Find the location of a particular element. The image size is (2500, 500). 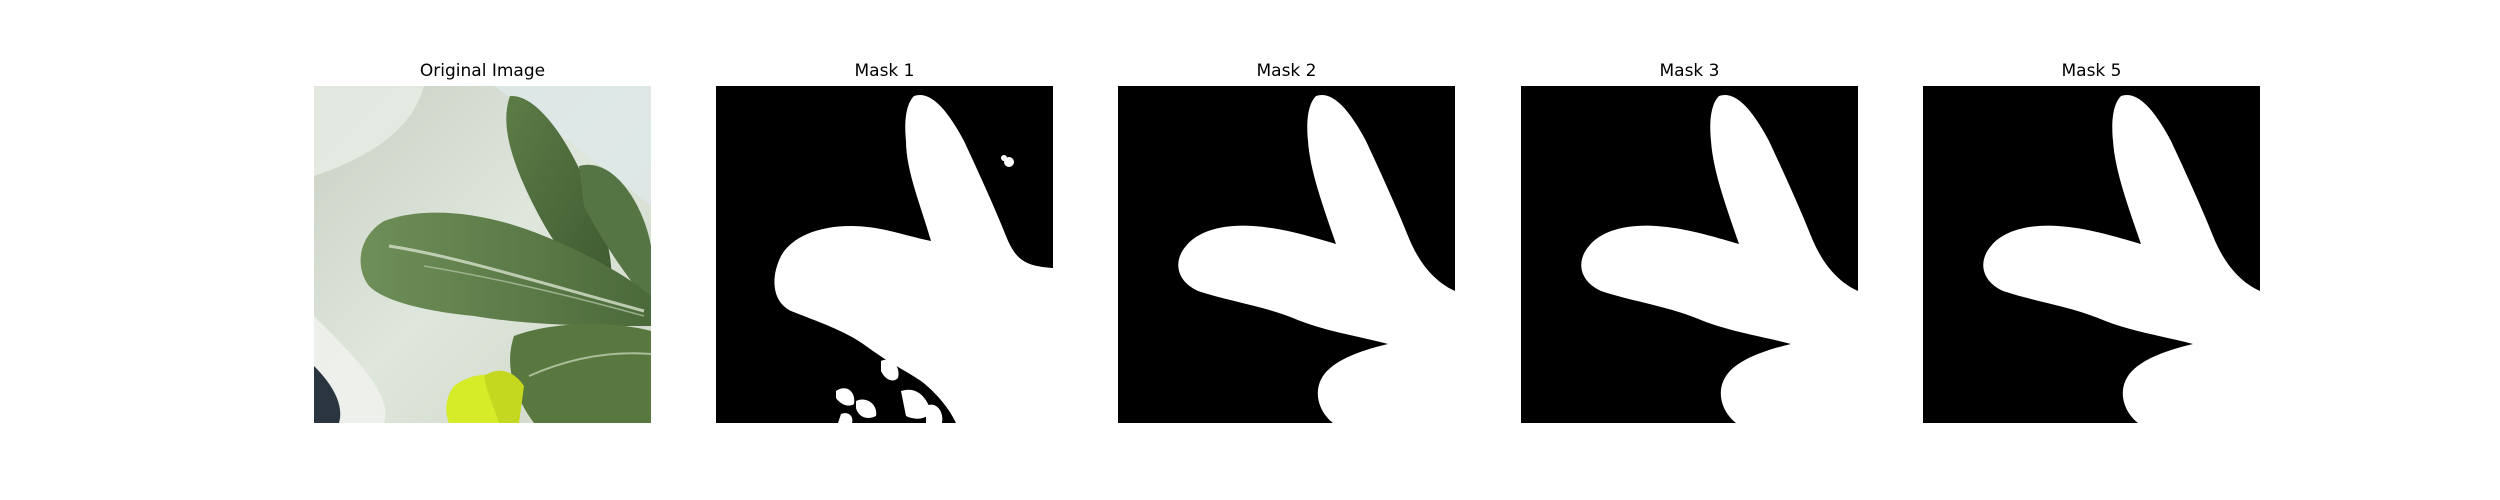

panel-original-image: Original Image is located at coordinates (482, 240).